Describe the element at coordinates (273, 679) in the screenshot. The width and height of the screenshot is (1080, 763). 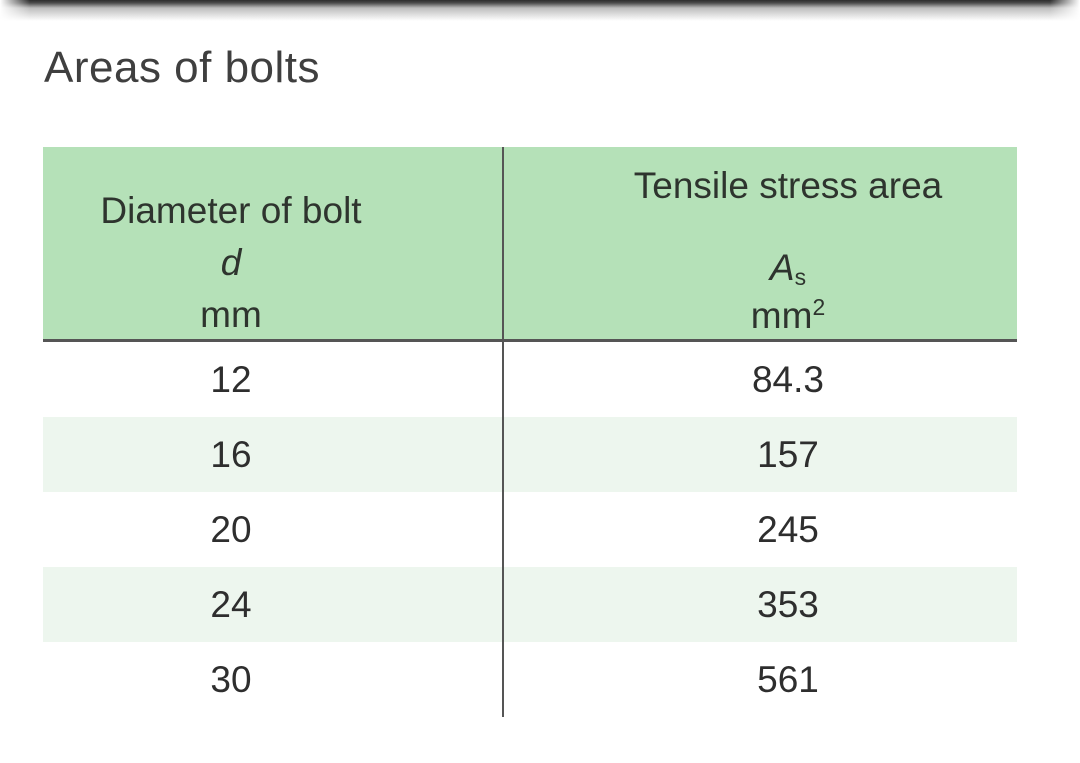
I see `cell-diameter: 30` at that location.